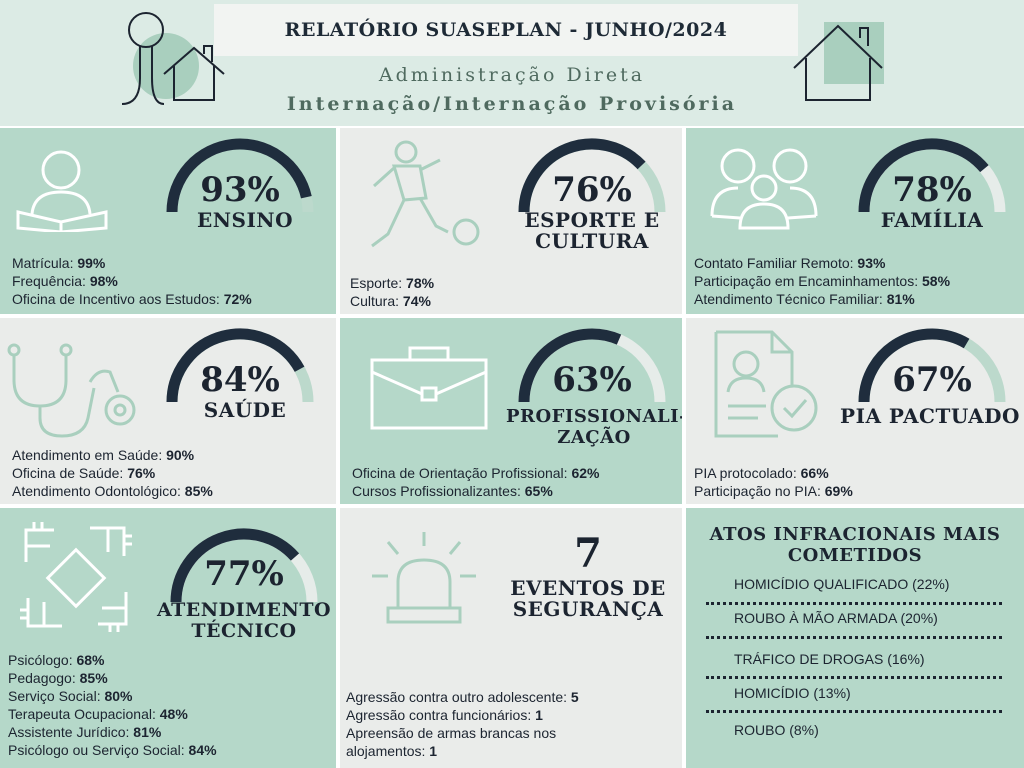 Image resolution: width=1024 pixels, height=768 pixels. I want to click on gauge-atendimento, so click(244, 565).